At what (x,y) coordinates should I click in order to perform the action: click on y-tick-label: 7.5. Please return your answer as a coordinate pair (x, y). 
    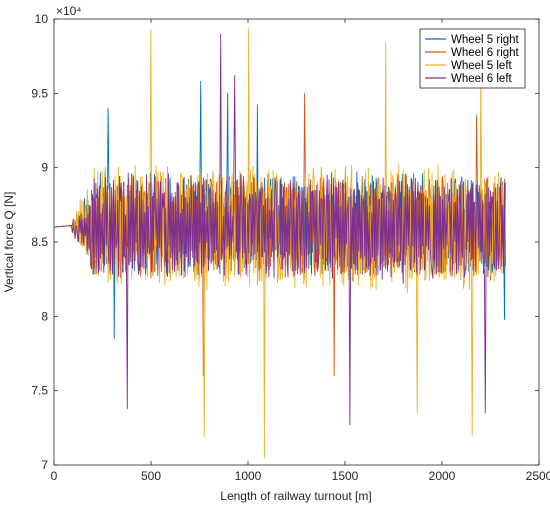
    Looking at the image, I should click on (39, 391).